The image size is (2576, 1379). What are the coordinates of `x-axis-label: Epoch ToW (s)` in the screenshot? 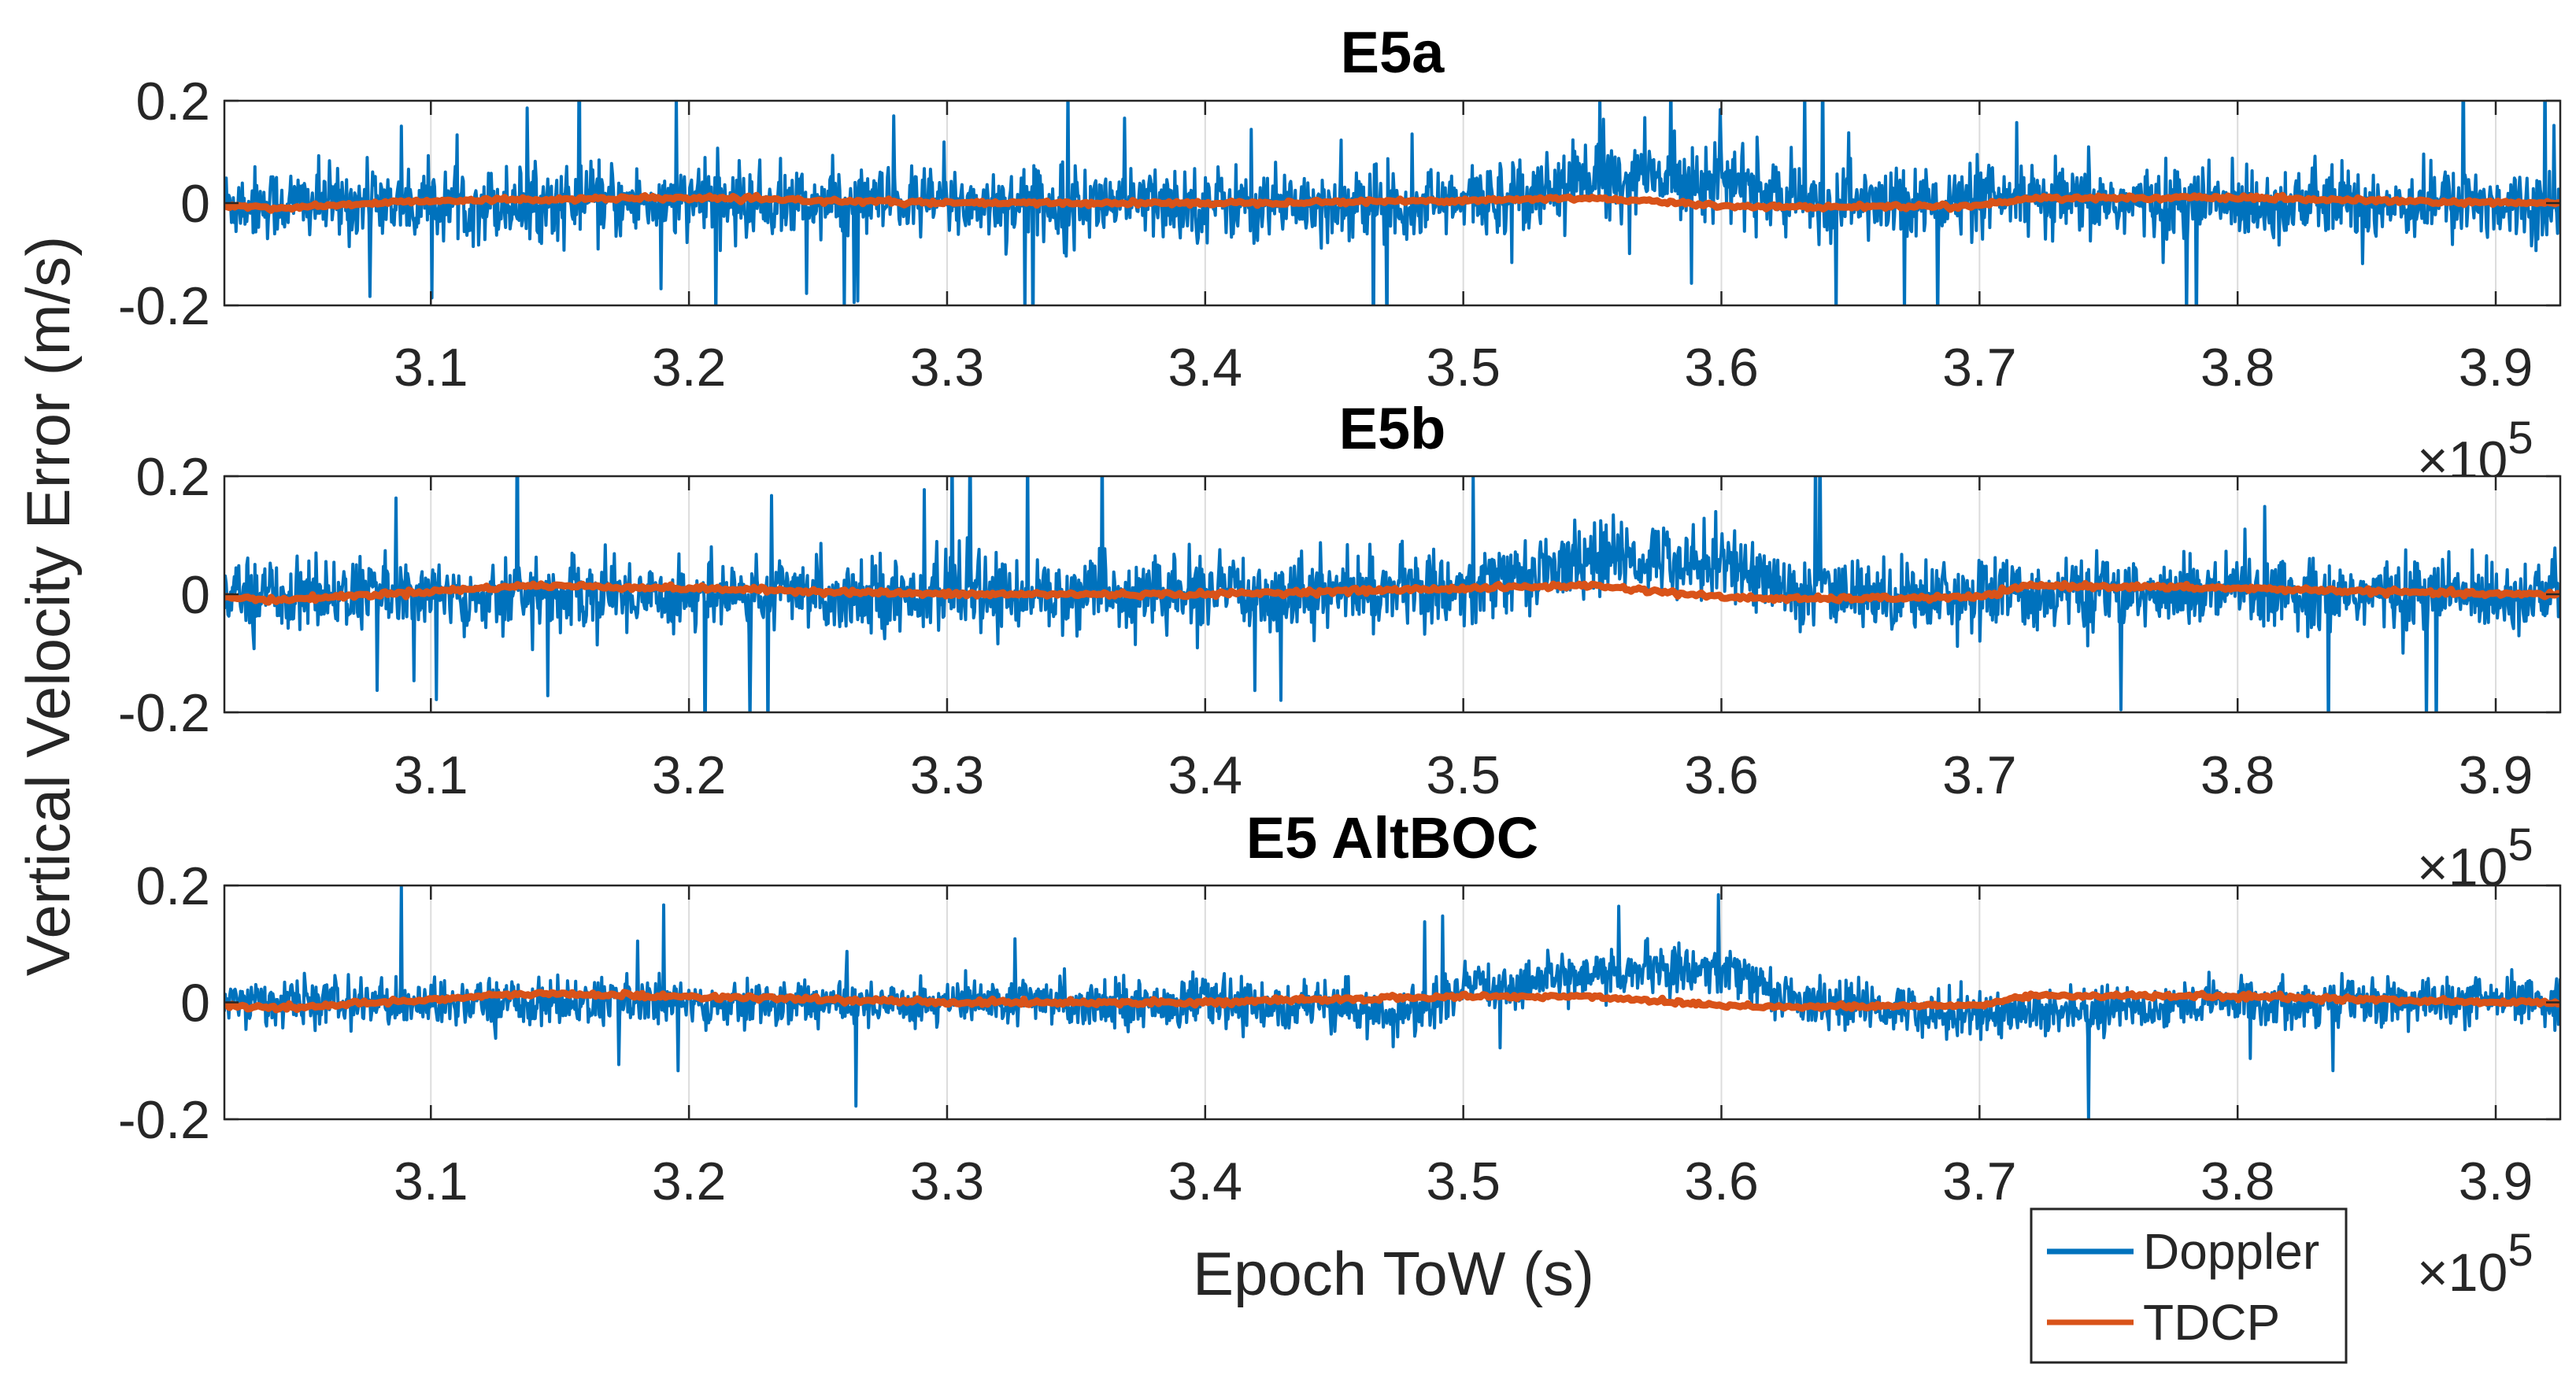 It's located at (1393, 1273).